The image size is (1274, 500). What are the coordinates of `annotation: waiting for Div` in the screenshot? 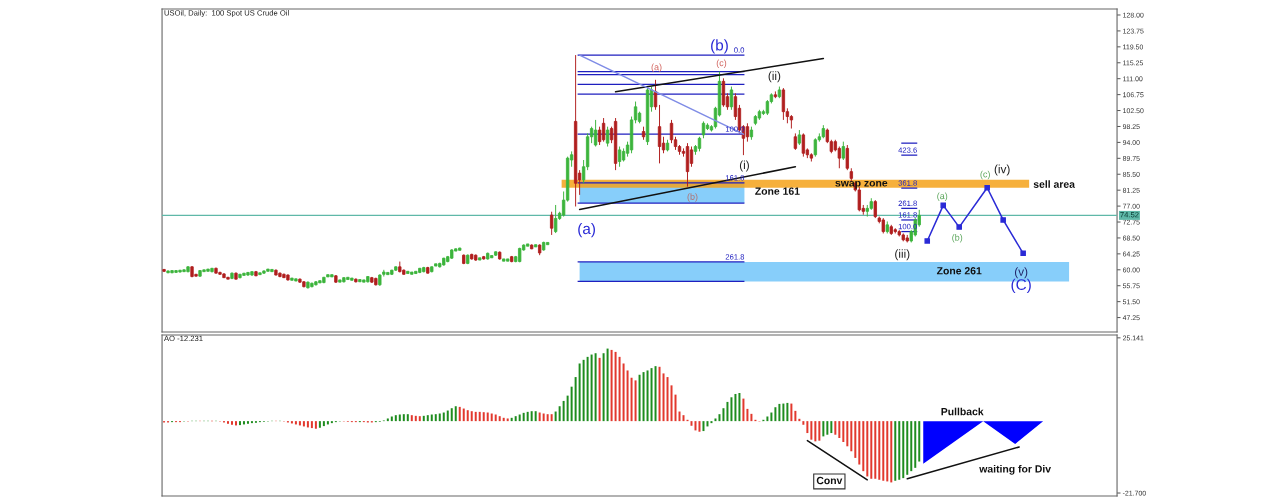 It's located at (1015, 469).